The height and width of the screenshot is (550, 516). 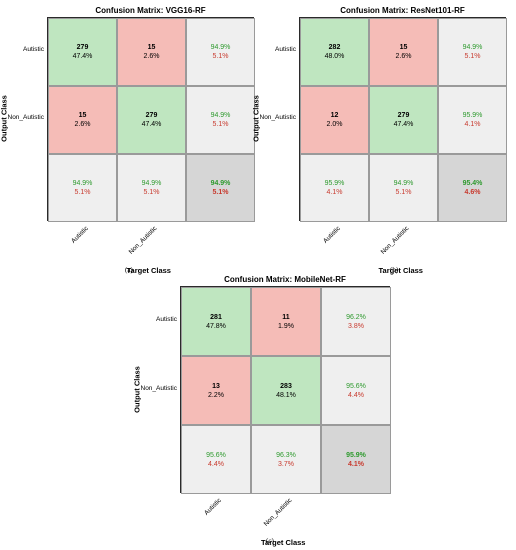 I want to click on matrix-cell: 281 47.8%, so click(x=216, y=321).